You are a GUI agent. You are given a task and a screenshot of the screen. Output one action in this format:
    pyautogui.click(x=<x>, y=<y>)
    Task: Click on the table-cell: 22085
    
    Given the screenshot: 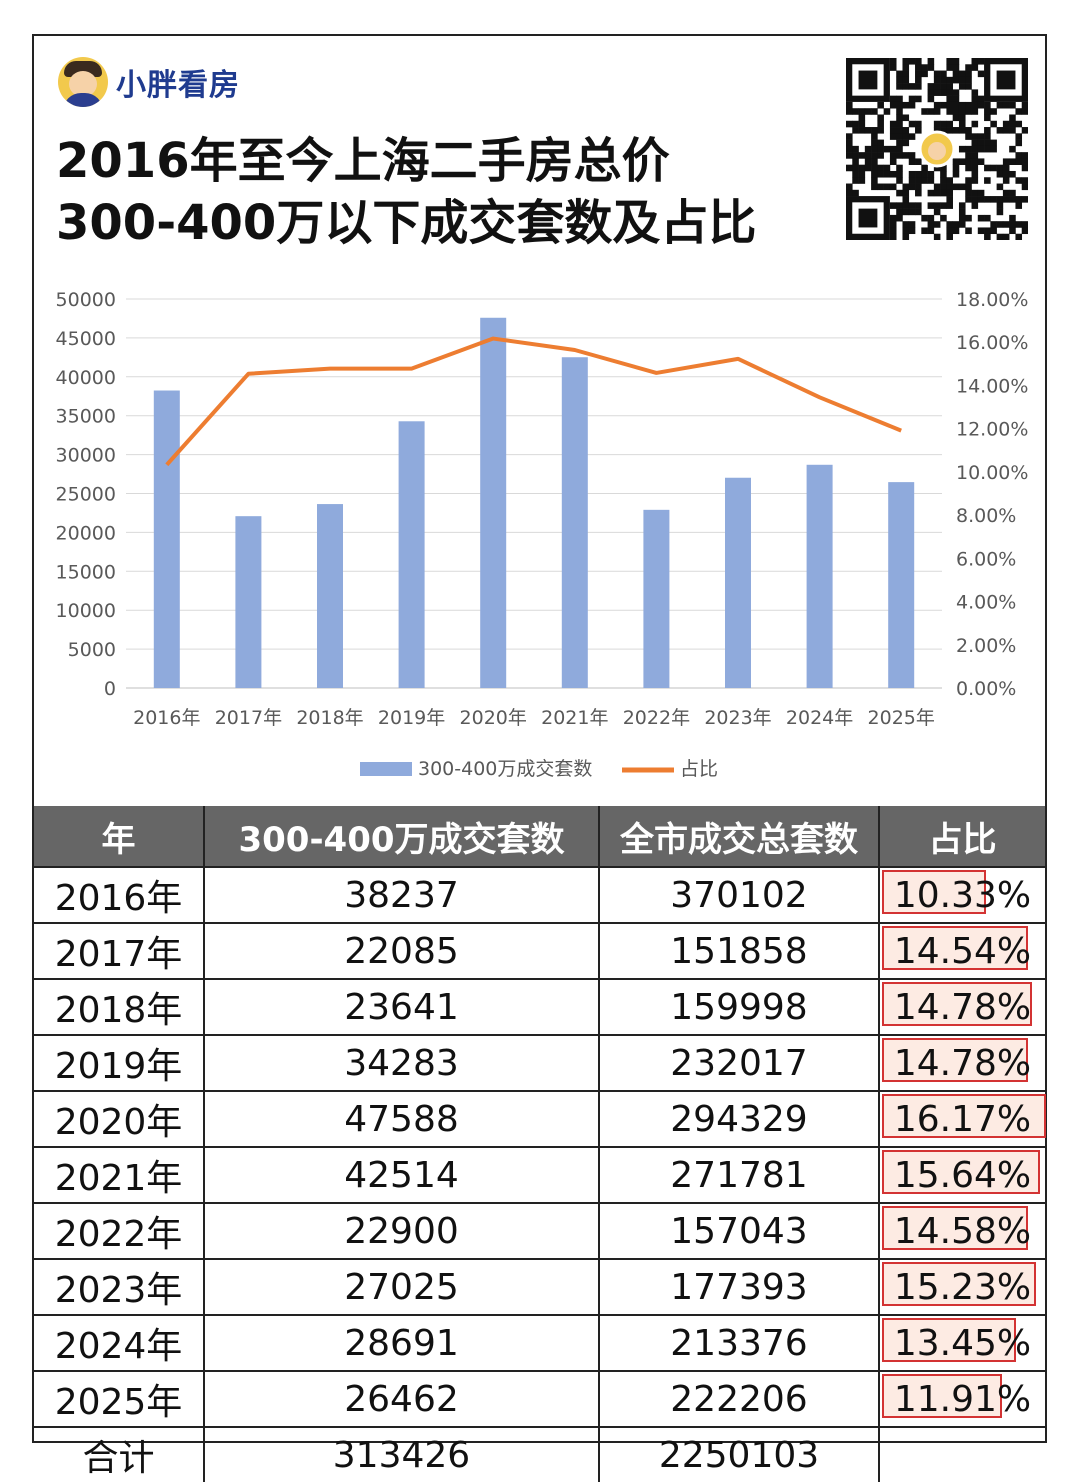 What is the action you would take?
    pyautogui.click(x=402, y=951)
    